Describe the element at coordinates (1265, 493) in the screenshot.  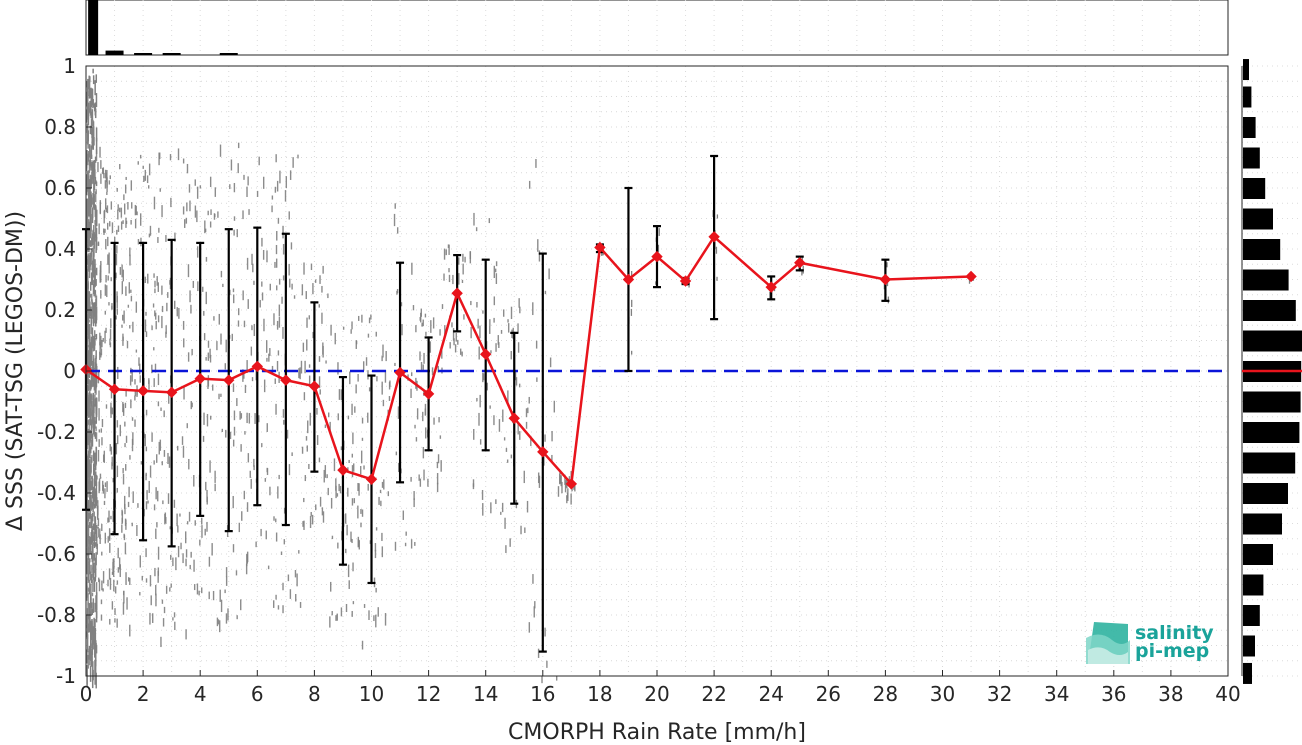
I see `right-histogram-bar` at that location.